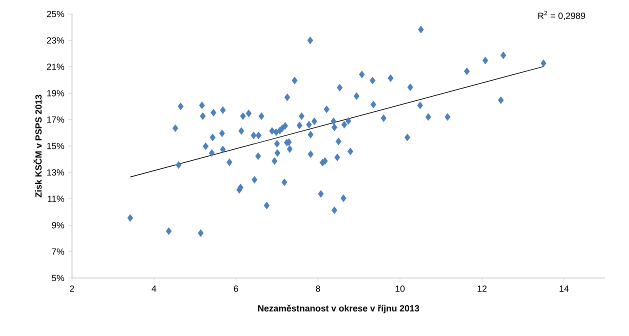  What do you see at coordinates (38, 146) in the screenshot?
I see `y-axis-title: Zisk KSČM v PSPS 2013` at bounding box center [38, 146].